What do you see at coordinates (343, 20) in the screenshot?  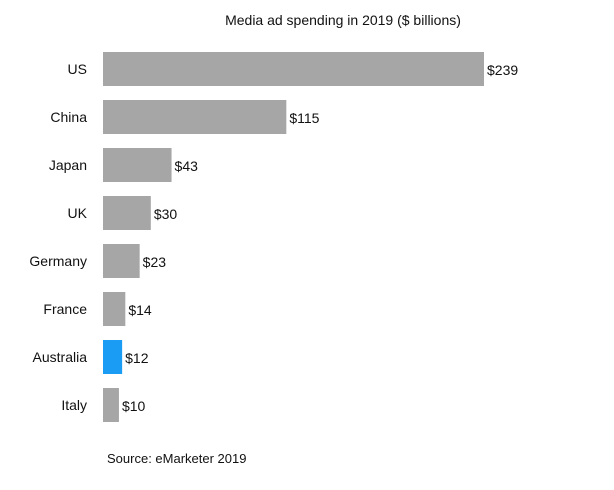 I see `chart-title: Media ad spending in 2019 ($ billions)` at bounding box center [343, 20].